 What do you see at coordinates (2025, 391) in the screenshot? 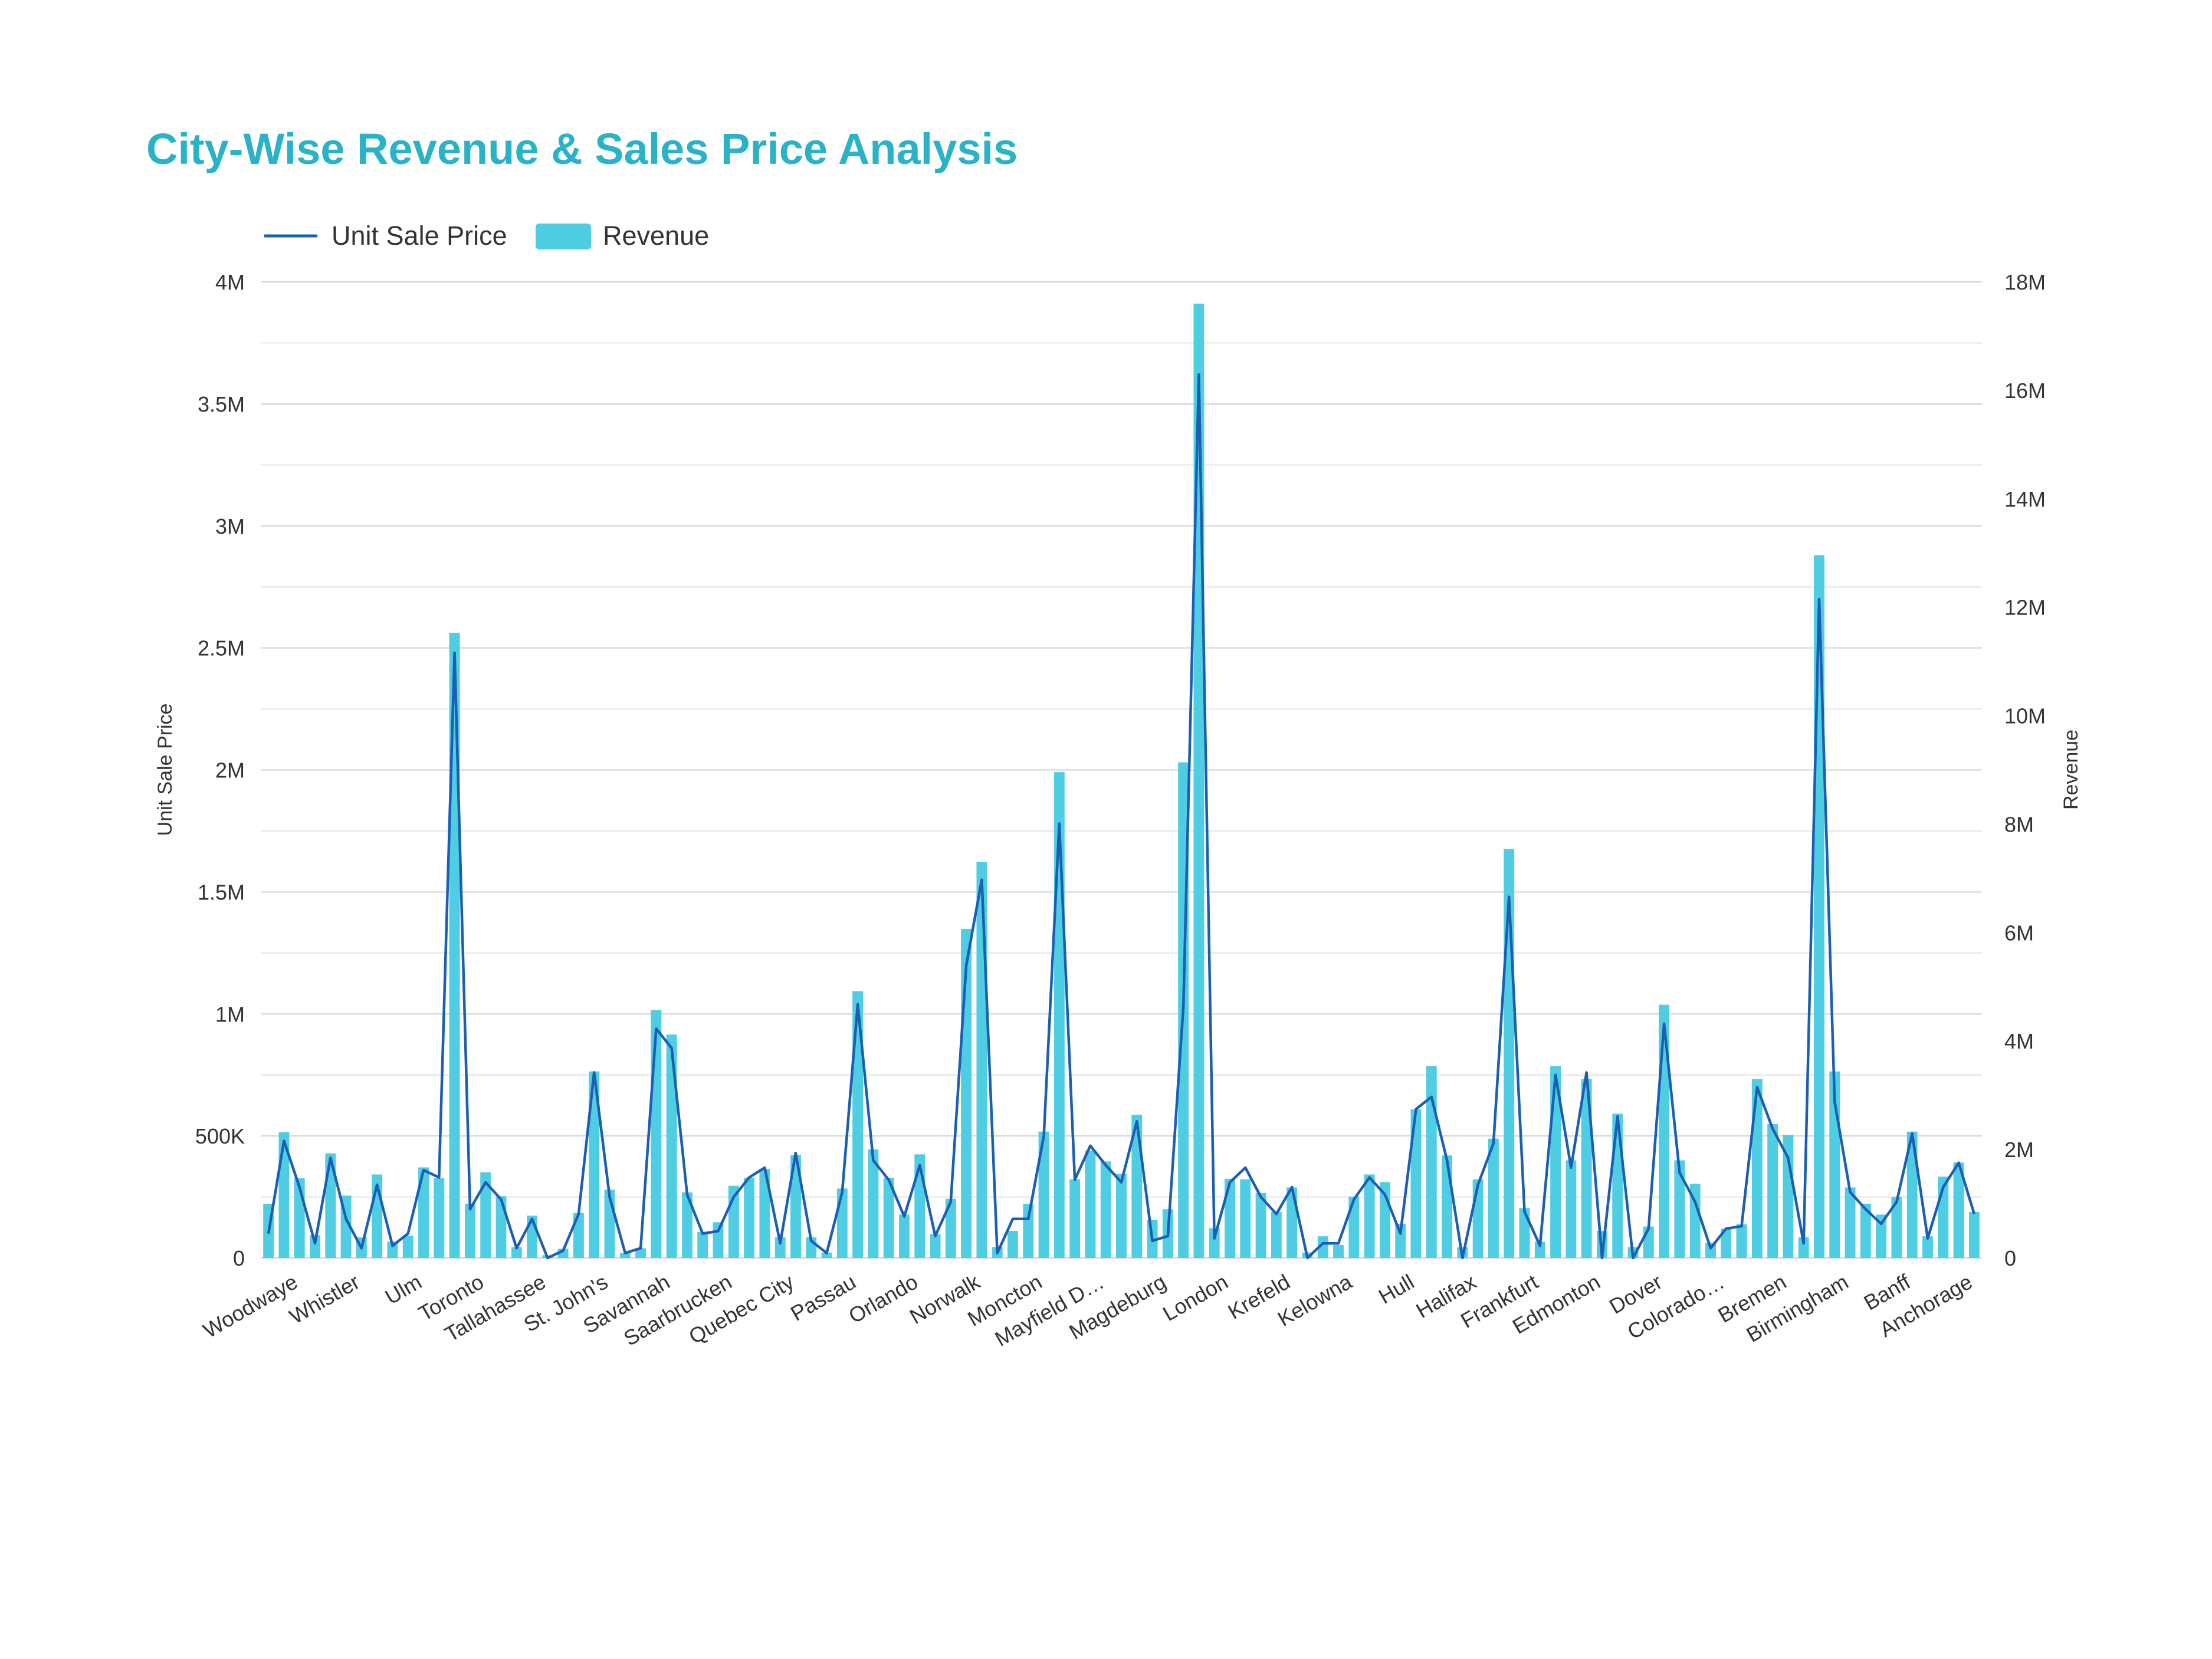
I see `y-right-tick-label: 16M` at bounding box center [2025, 391].